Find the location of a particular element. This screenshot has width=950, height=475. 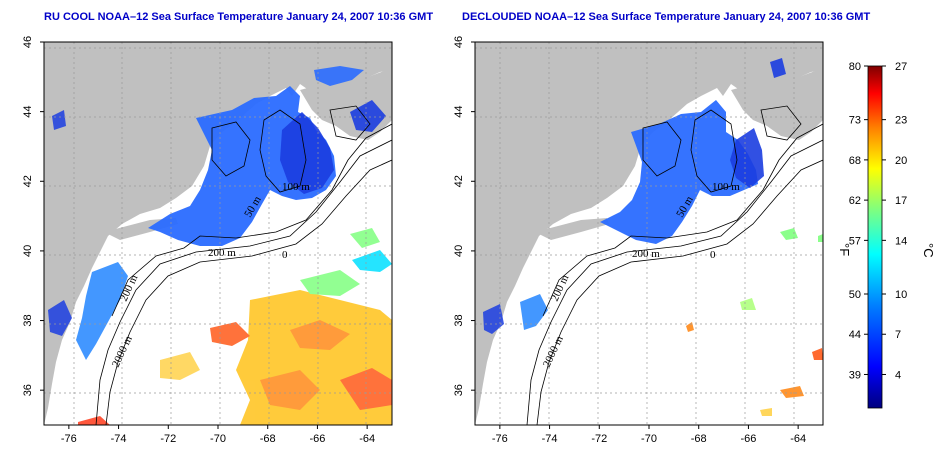

colorbar-label-c: 4 is located at coordinates (898, 375).